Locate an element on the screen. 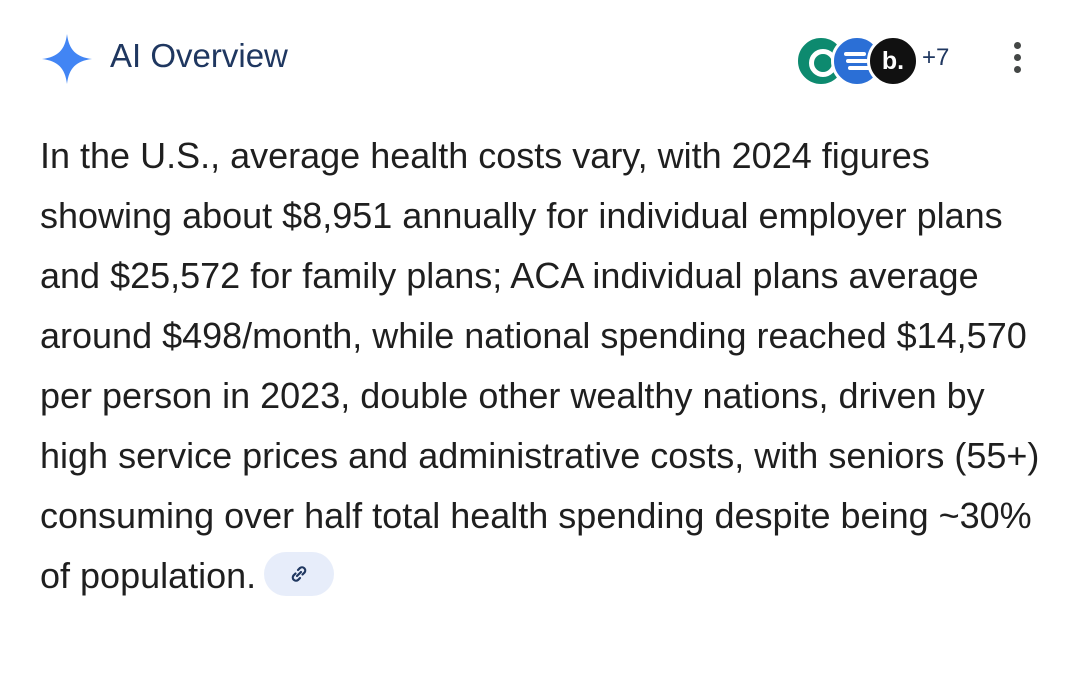 This screenshot has width=1080, height=678. sources-stack: b. +7 is located at coordinates (880, 60).